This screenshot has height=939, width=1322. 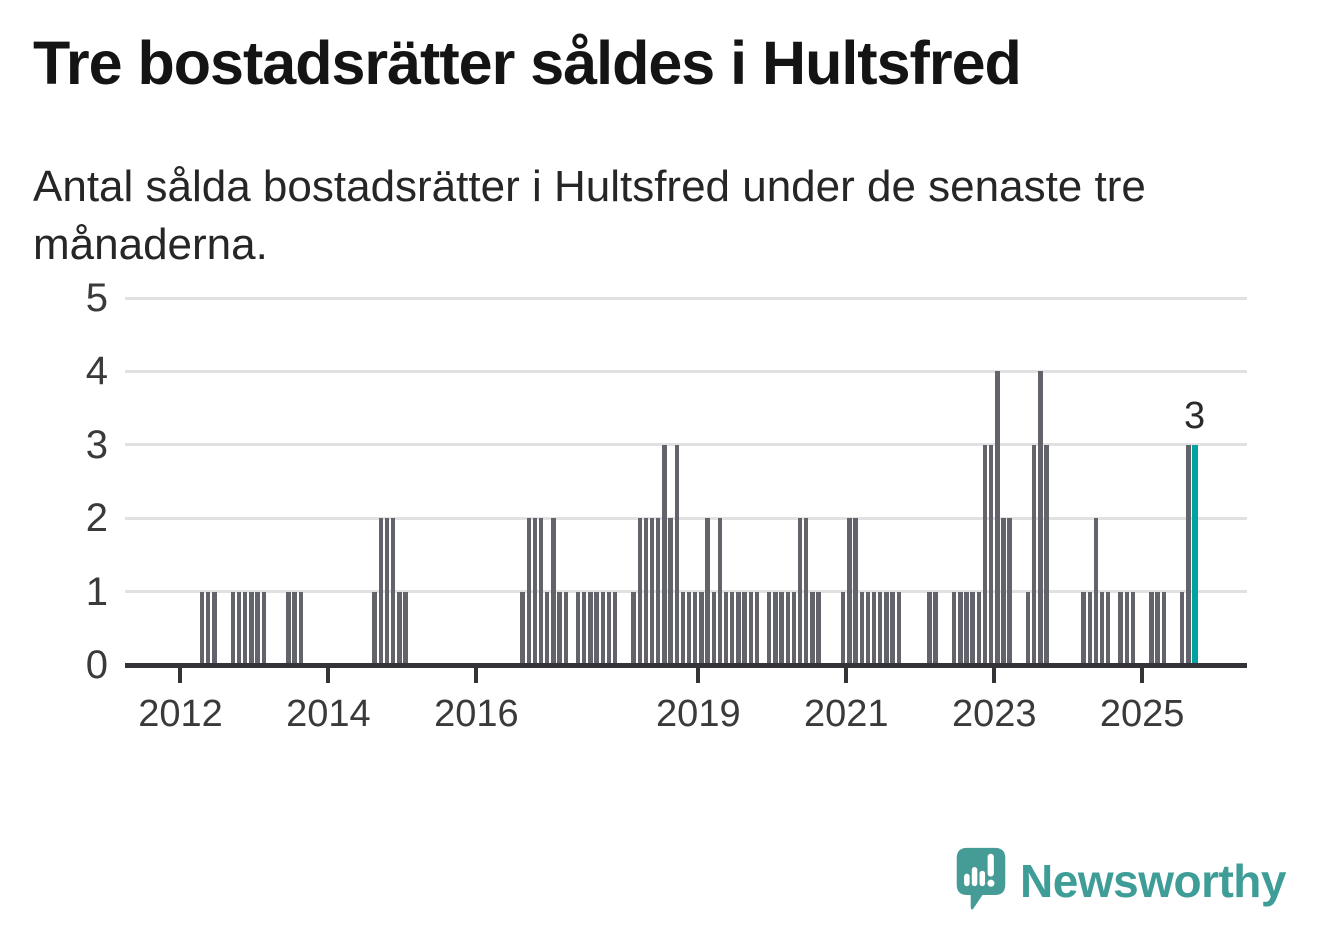 I want to click on y-tick-label: 0, so click(x=96, y=665).